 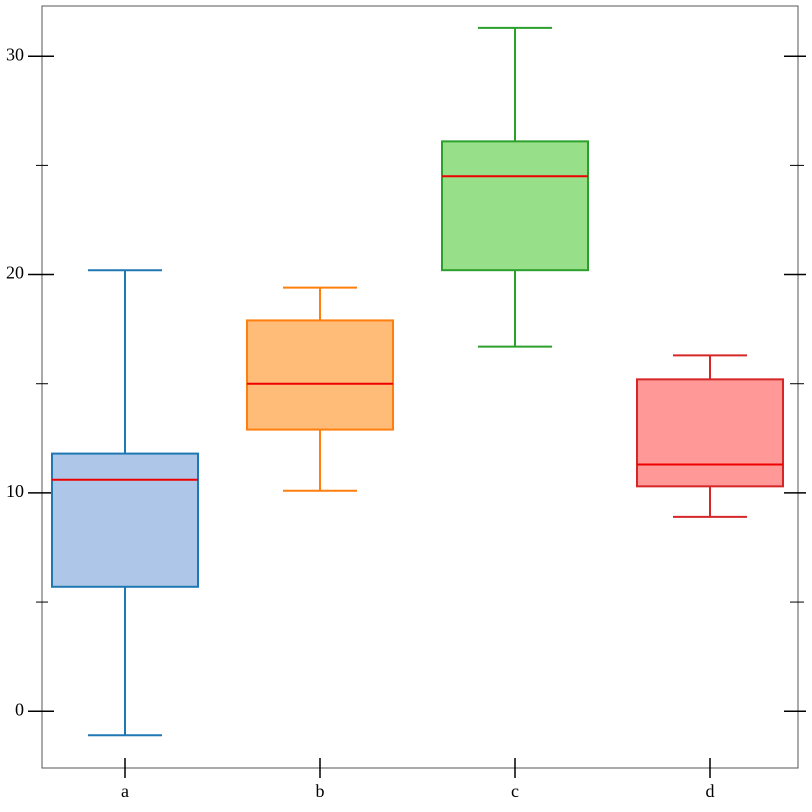 What do you see at coordinates (710, 791) in the screenshot?
I see `x-tick-label: d` at bounding box center [710, 791].